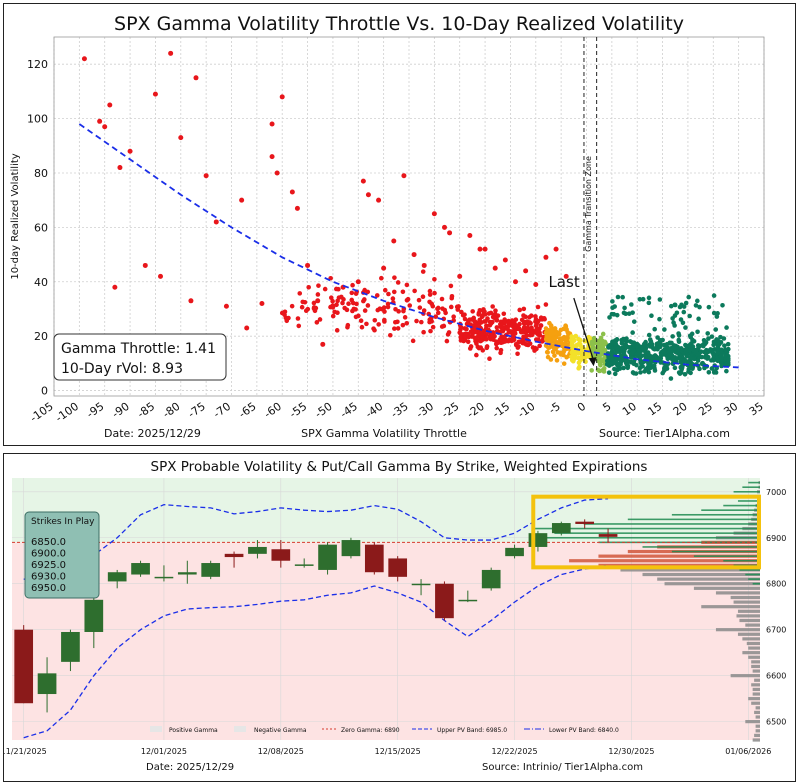 This screenshot has height=783, width=799. Describe the element at coordinates (386, 510) in the screenshot. I see `positive-gamma-region` at that location.